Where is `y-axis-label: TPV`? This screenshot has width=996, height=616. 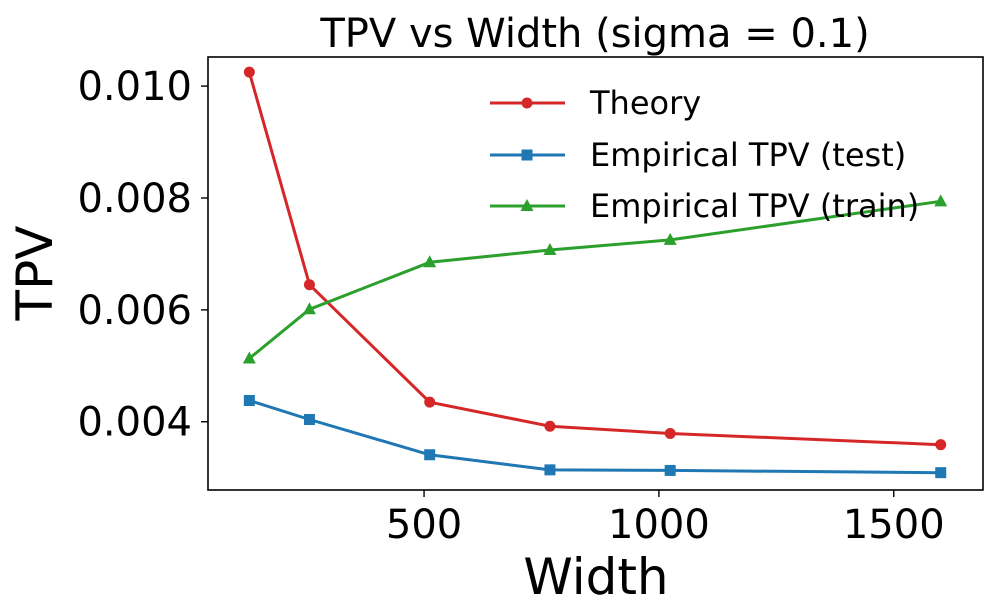 y-axis-label: TPV is located at coordinates (35, 274).